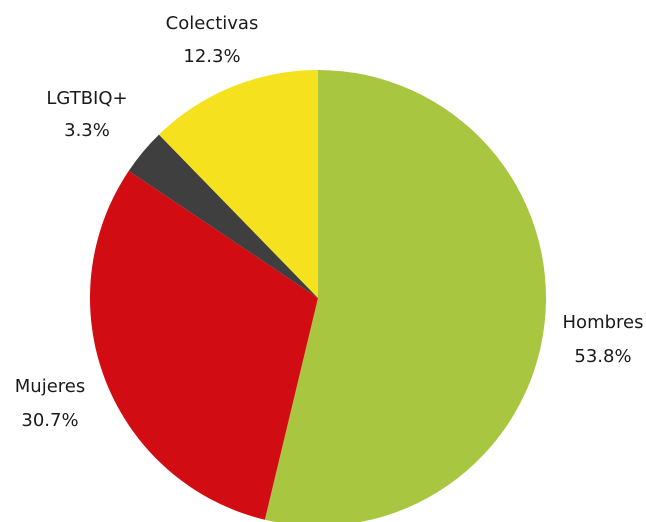 The height and width of the screenshot is (522, 646). What do you see at coordinates (87, 130) in the screenshot?
I see `slice-label-value: 3.3%` at bounding box center [87, 130].